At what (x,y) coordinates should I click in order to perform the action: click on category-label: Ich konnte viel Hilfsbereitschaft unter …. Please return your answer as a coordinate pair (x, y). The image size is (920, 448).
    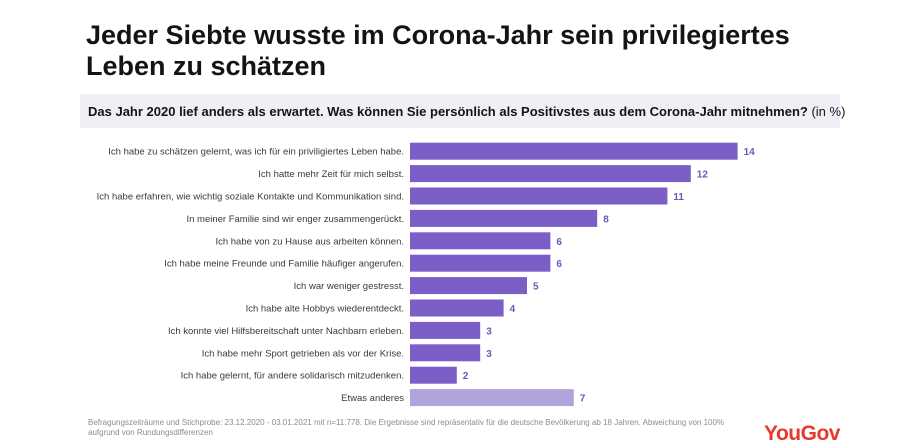
    Looking at the image, I should click on (286, 331).